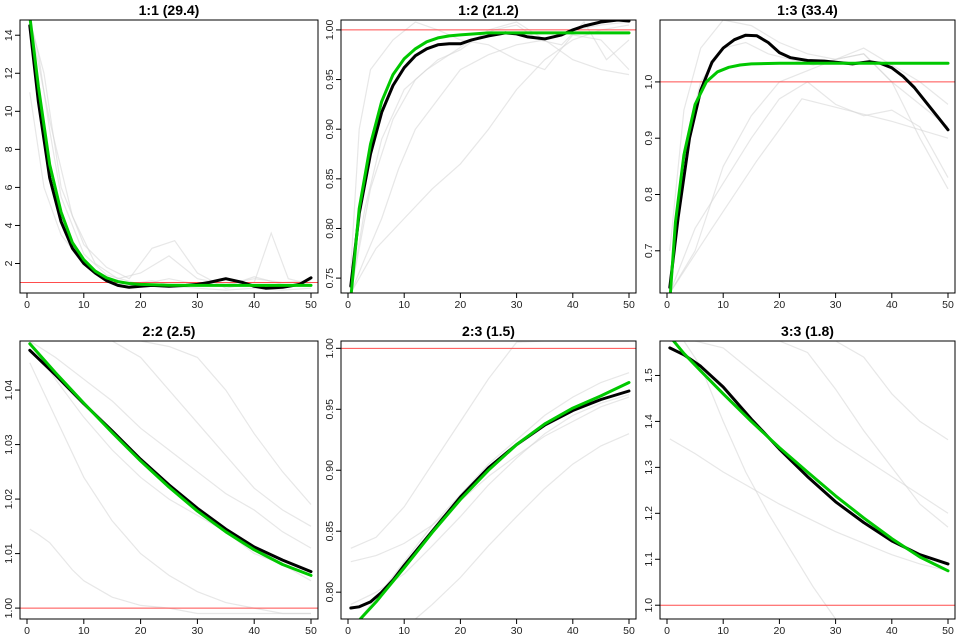  What do you see at coordinates (169, 331) in the screenshot?
I see `panel-title: 2:2 (2.5)` at bounding box center [169, 331].